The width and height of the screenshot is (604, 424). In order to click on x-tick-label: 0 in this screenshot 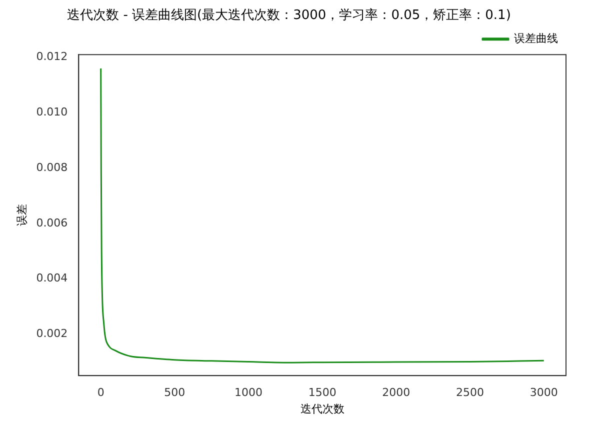, I will do `click(100, 393)`.